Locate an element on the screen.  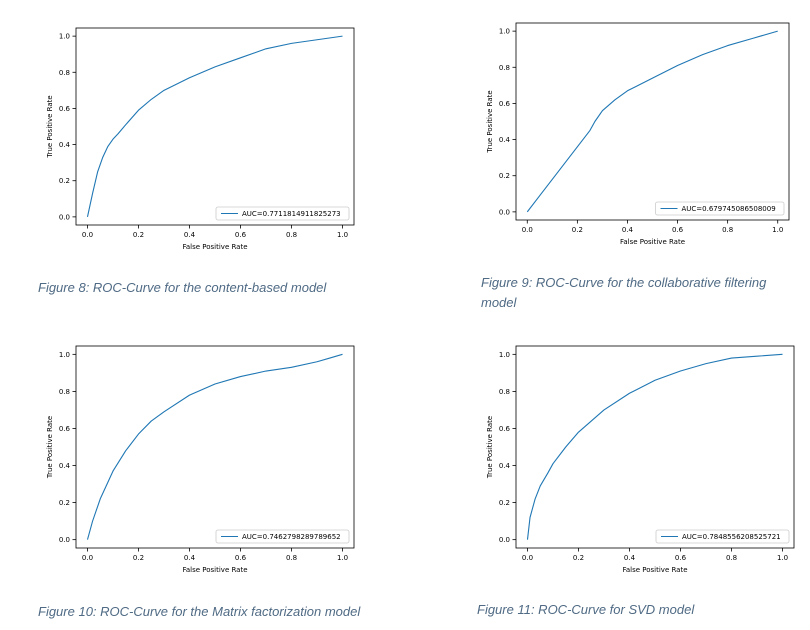
legend-label: AUC=0.7462798289789652 is located at coordinates (291, 537).